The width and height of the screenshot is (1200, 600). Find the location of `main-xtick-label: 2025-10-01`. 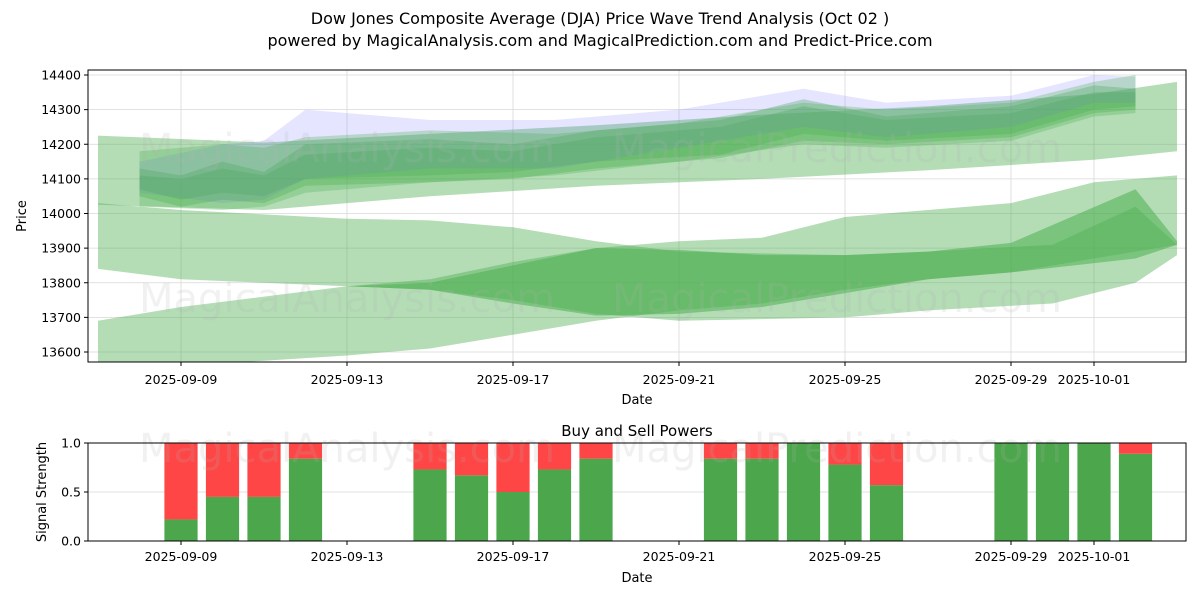

main-xtick-label: 2025-10-01 is located at coordinates (1094, 379).